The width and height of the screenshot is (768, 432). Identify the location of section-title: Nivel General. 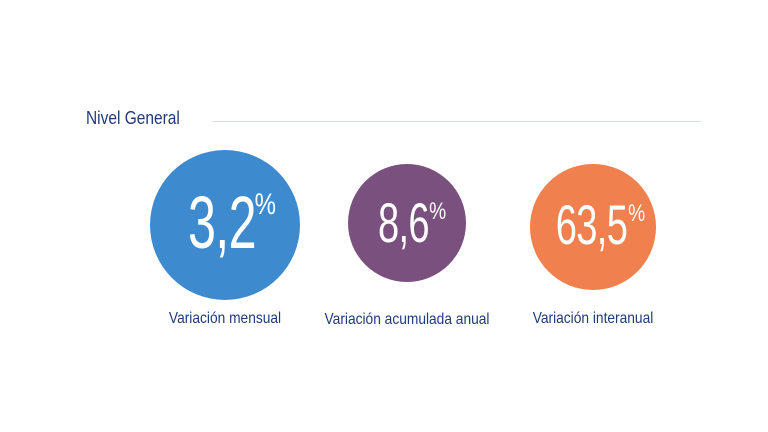
(133, 118).